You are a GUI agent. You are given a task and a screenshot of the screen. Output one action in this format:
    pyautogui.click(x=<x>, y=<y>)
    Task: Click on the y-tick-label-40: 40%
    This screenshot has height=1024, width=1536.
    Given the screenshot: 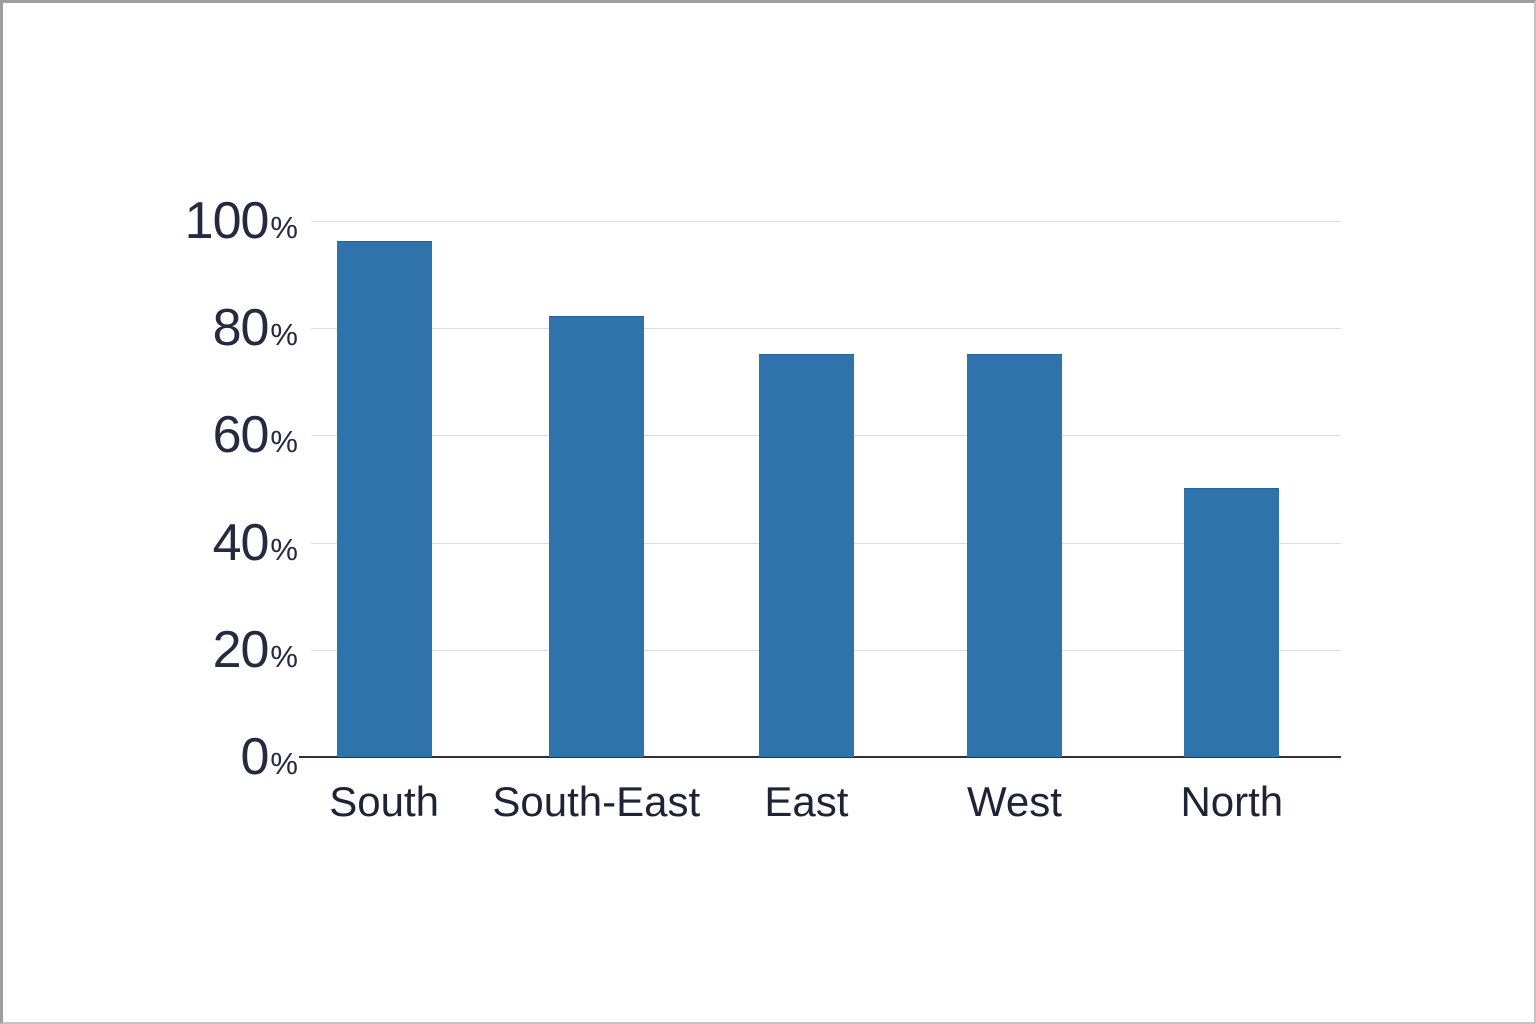 What is the action you would take?
    pyautogui.click(x=255, y=543)
    